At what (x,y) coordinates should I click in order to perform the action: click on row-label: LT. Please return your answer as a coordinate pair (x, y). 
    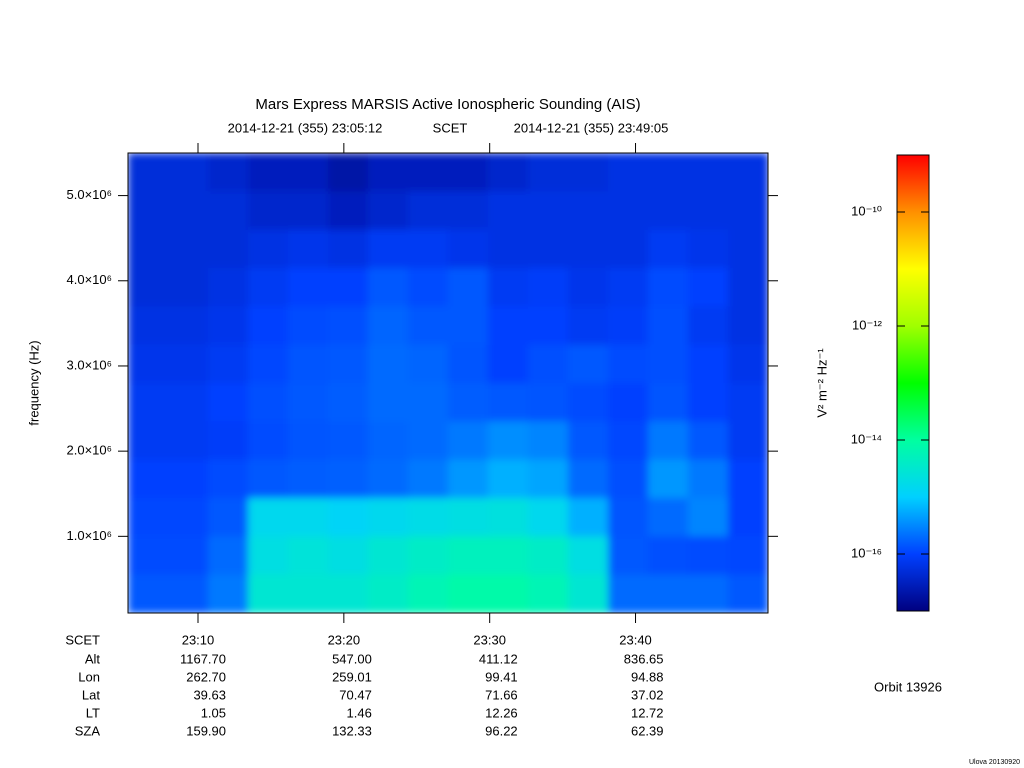
    Looking at the image, I should click on (93, 712).